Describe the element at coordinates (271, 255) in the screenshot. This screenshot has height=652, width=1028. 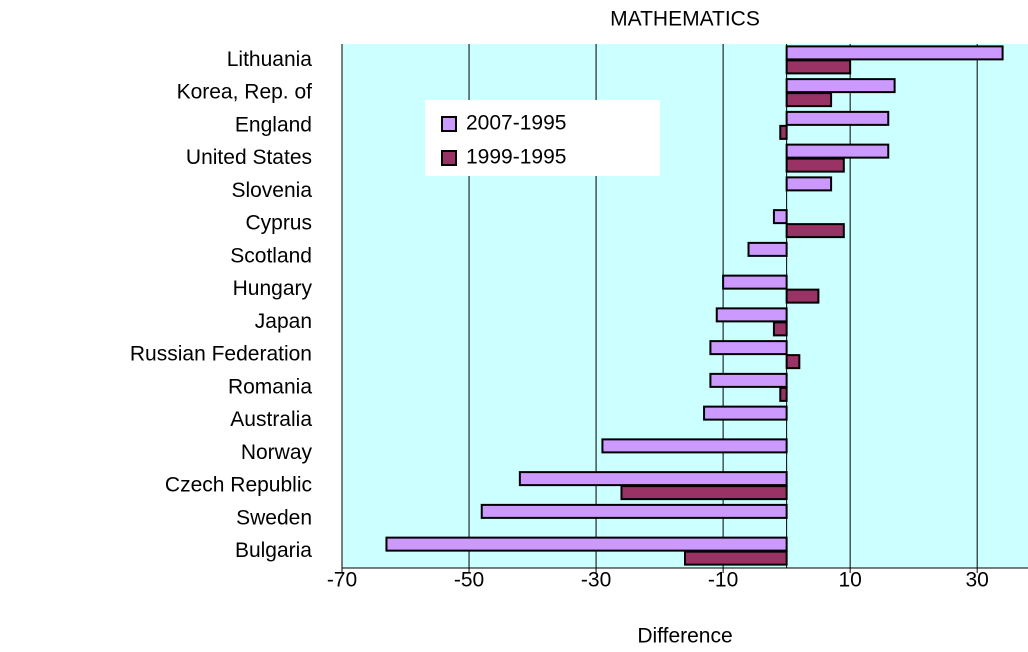
I see `y-tick-label: Scotland` at that location.